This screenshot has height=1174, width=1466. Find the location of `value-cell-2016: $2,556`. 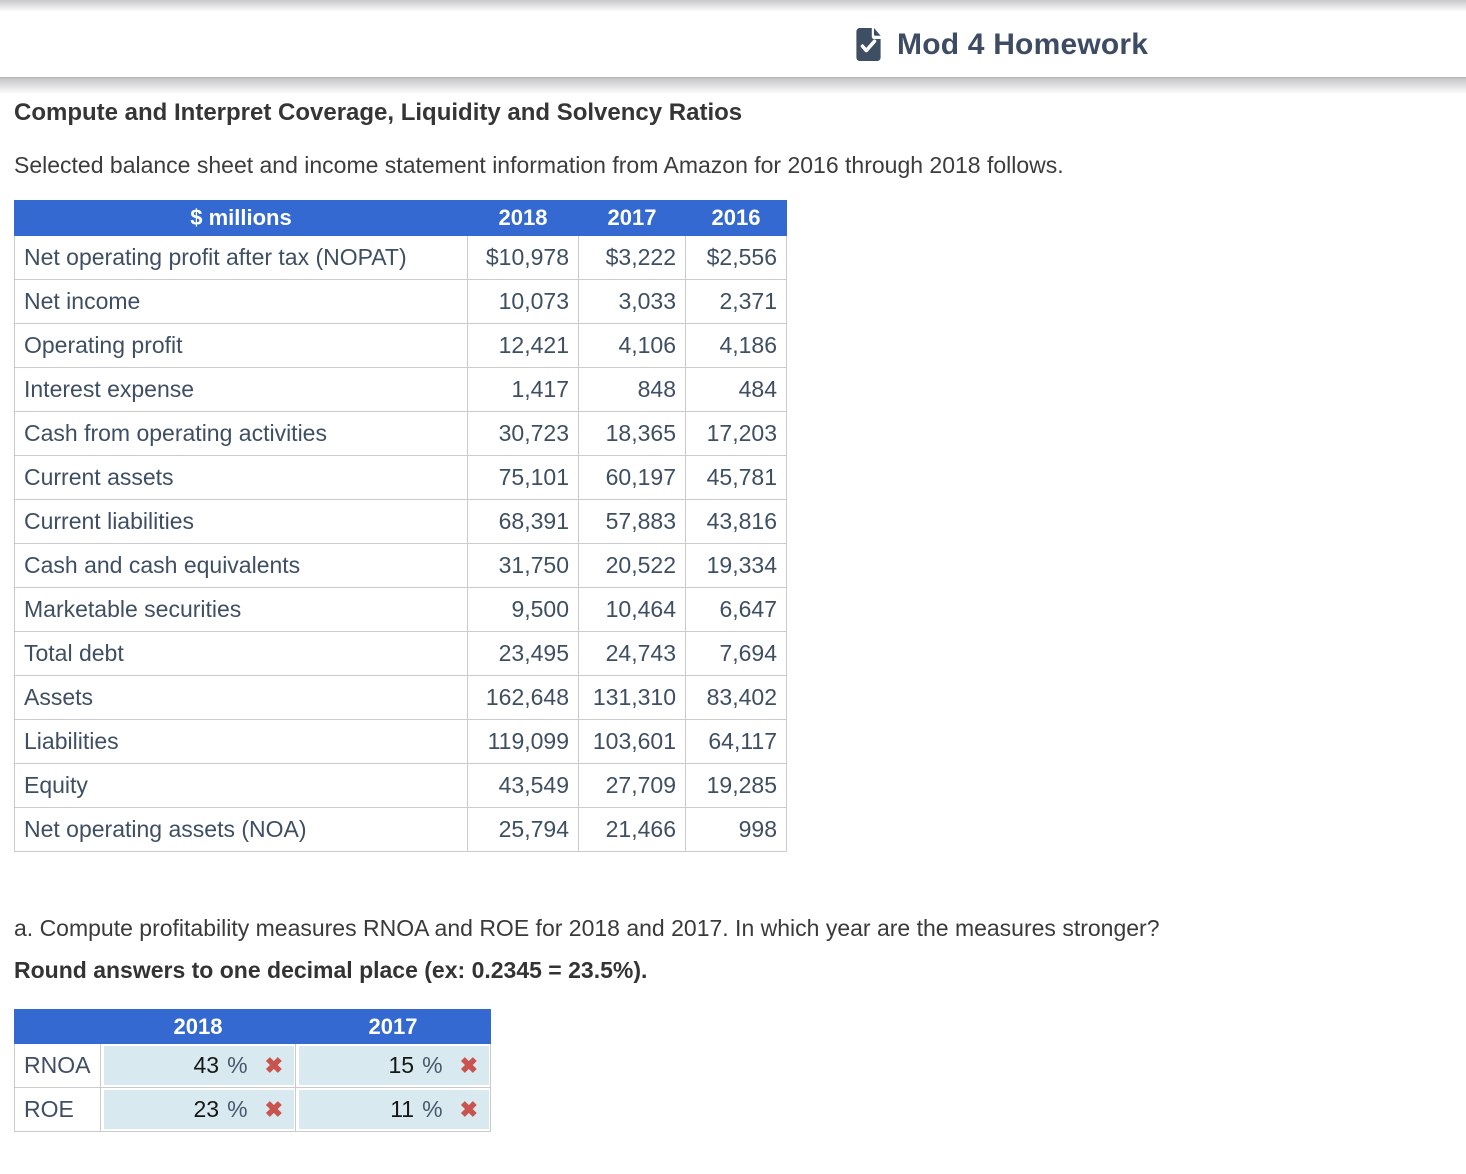

value-cell-2016: $2,556 is located at coordinates (736, 257).